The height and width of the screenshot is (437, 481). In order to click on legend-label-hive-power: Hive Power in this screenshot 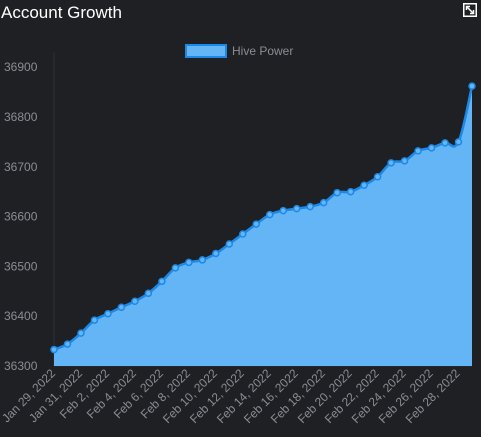, I will do `click(263, 51)`.